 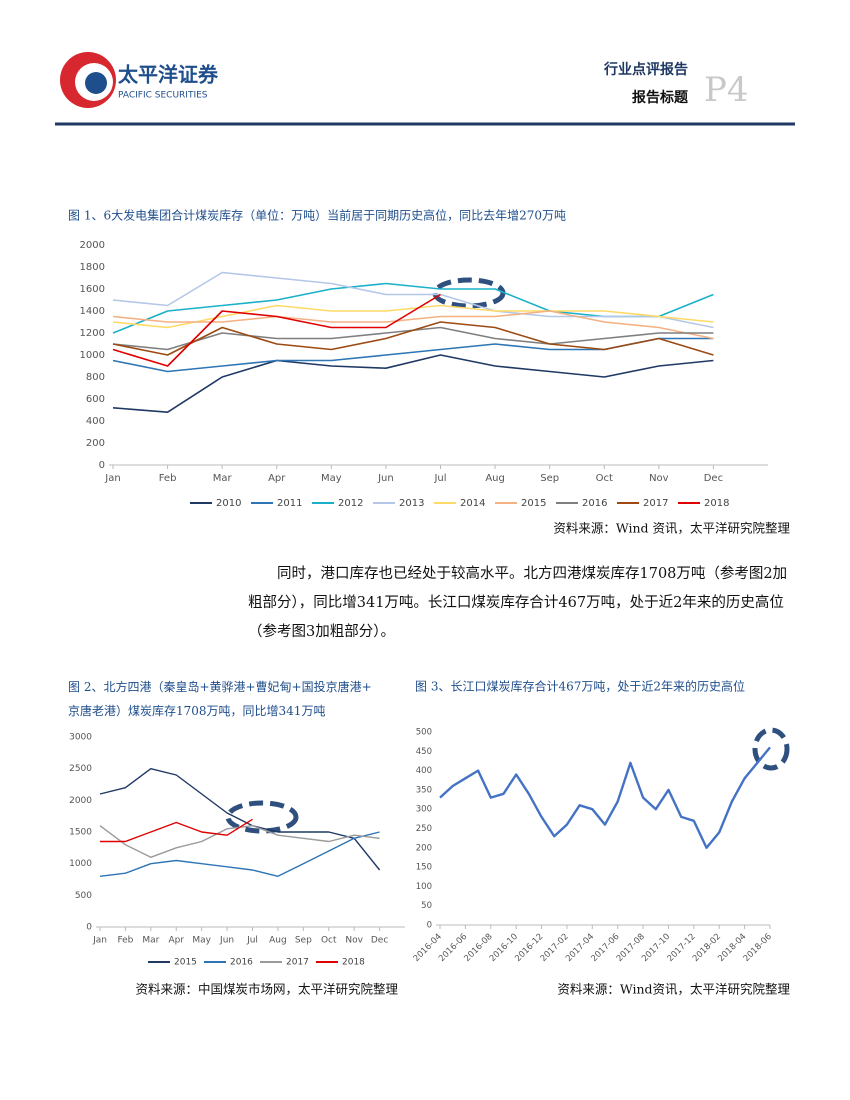 What do you see at coordinates (758, 948) in the screenshot?
I see `x-tick-label: 2018-06` at bounding box center [758, 948].